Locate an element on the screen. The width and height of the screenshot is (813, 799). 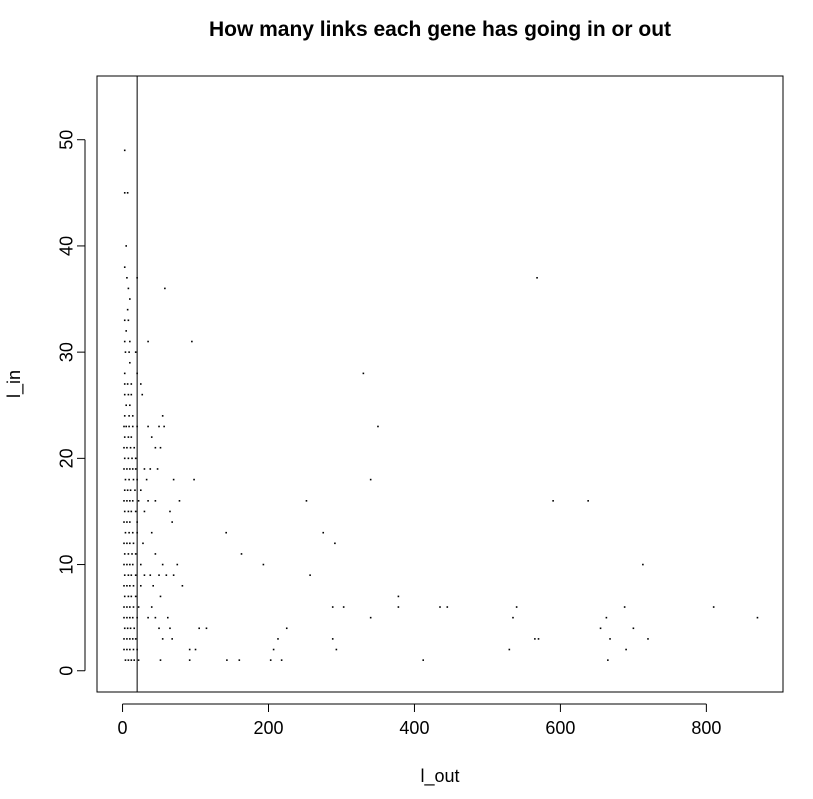
y-tick-label: 40 is located at coordinates (67, 246).